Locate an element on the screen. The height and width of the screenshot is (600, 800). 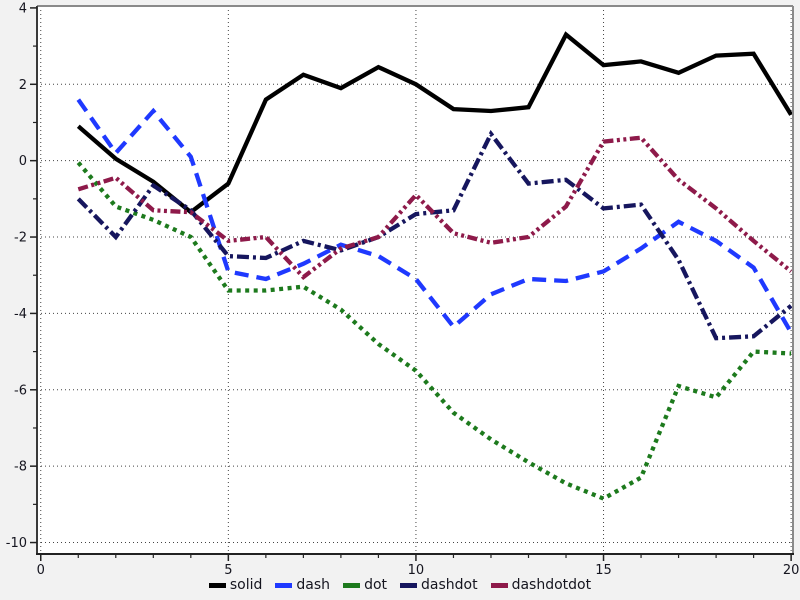
legend-label-dot: dot is located at coordinates (376, 585).